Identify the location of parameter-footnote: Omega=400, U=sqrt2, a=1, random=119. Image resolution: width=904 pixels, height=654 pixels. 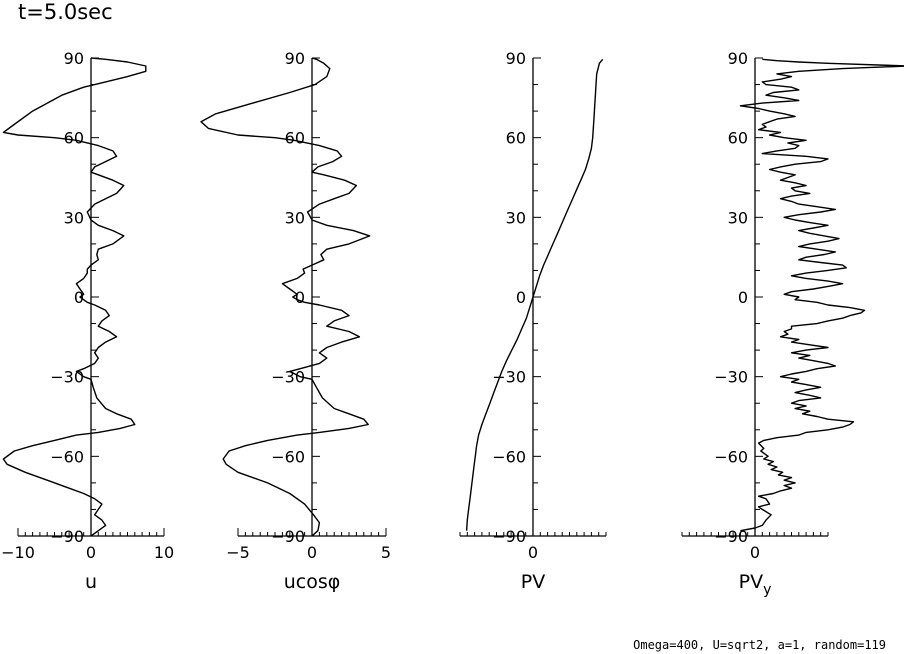
(759, 645).